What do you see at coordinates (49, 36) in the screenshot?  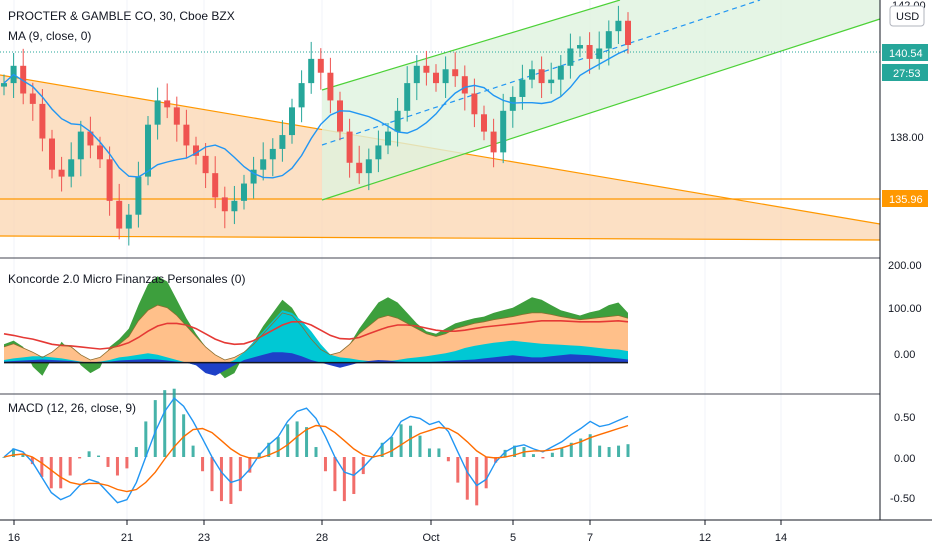 I see `ma-legend: MA (9, close, 0)` at bounding box center [49, 36].